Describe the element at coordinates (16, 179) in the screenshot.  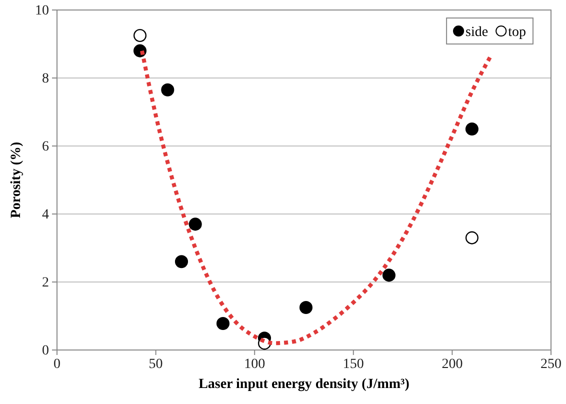
I see `y-axis-title: Porosity (%)` at that location.